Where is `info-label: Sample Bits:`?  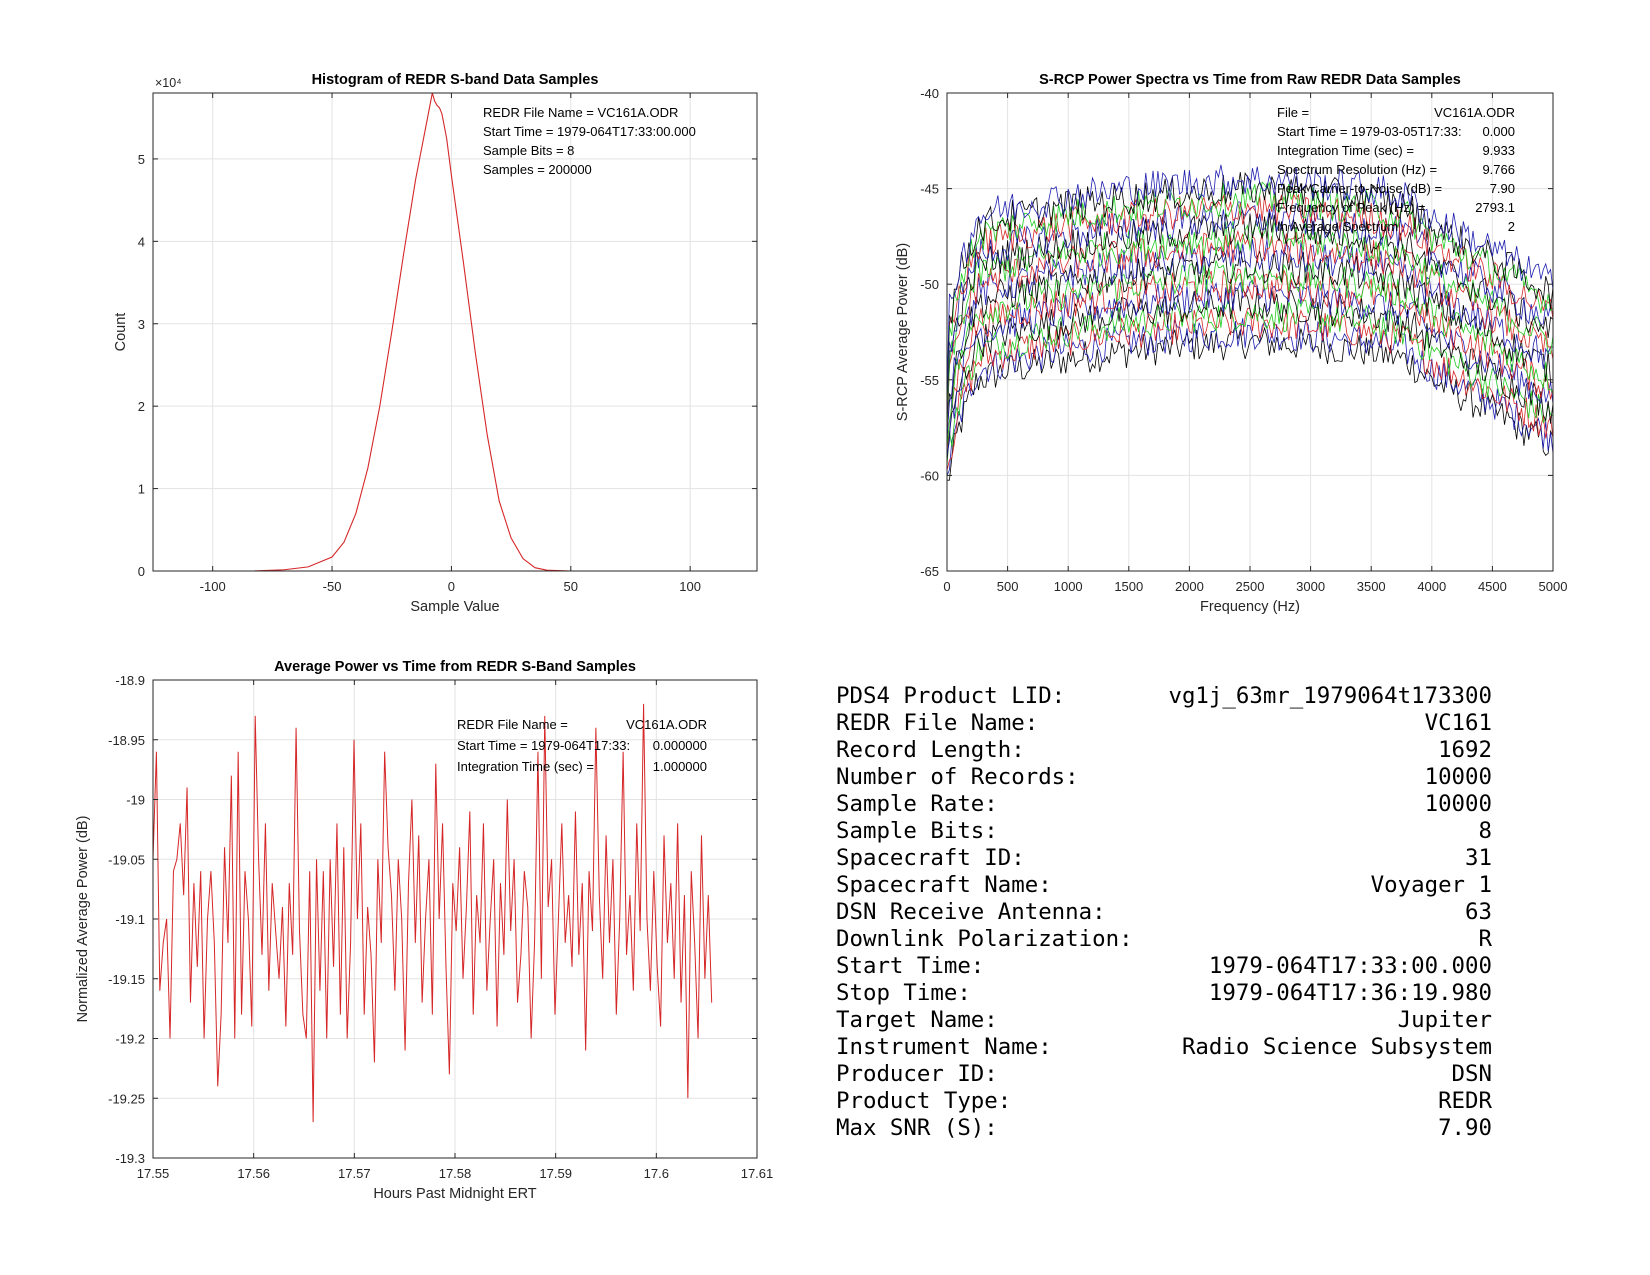 info-label: Sample Bits: is located at coordinates (917, 831).